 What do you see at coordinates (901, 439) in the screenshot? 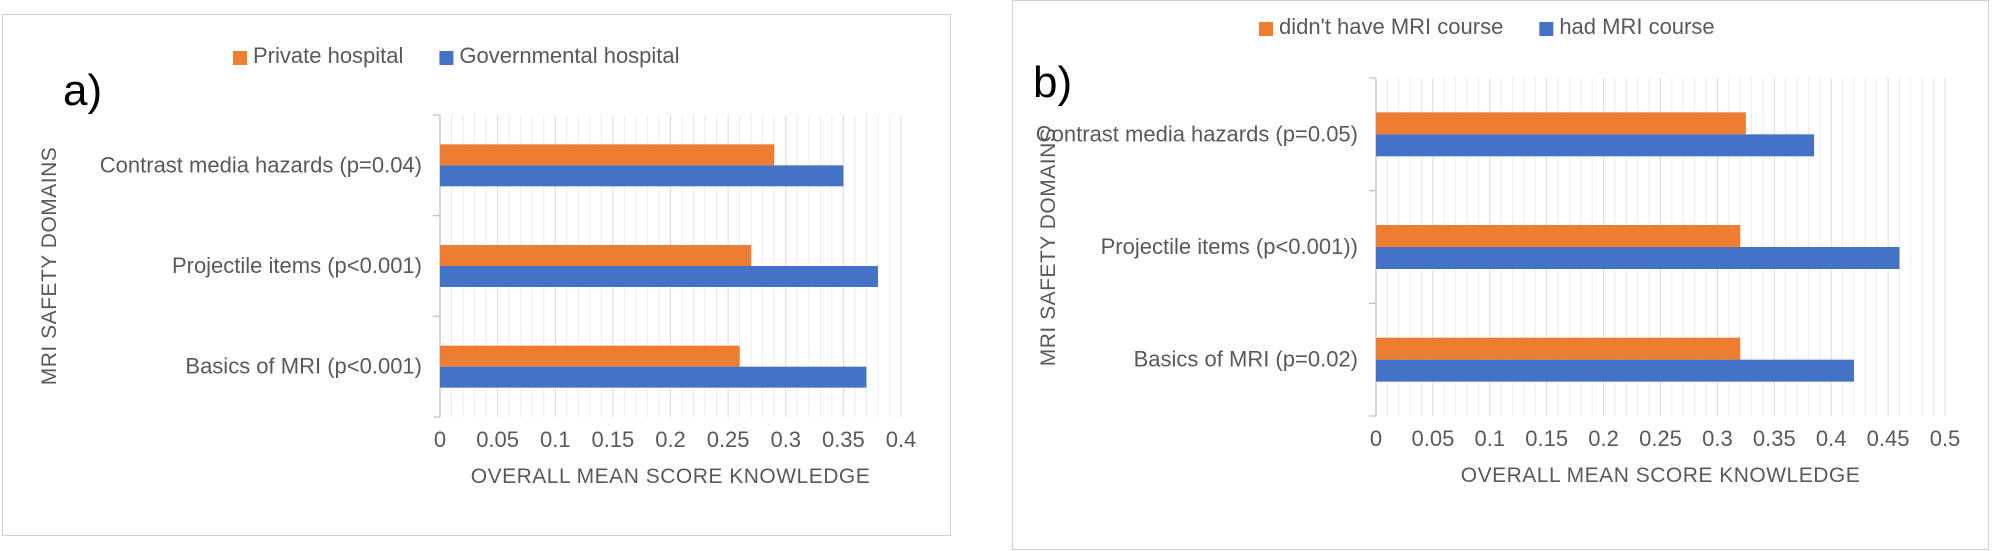
I see `chart-a-x-tick-label-9: 0.4` at bounding box center [901, 439].